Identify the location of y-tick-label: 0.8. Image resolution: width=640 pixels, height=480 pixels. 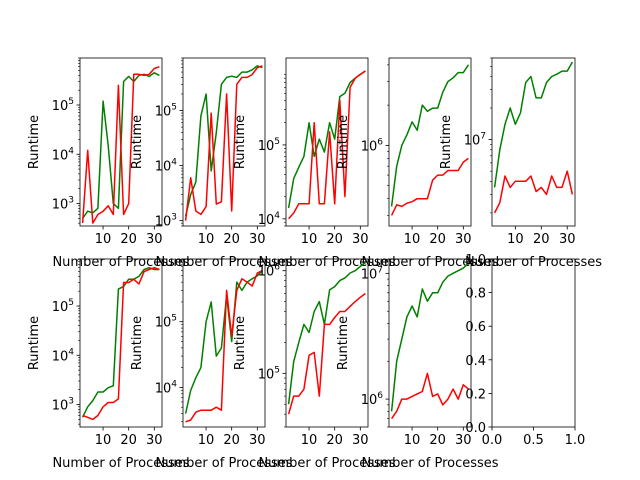
(475, 294).